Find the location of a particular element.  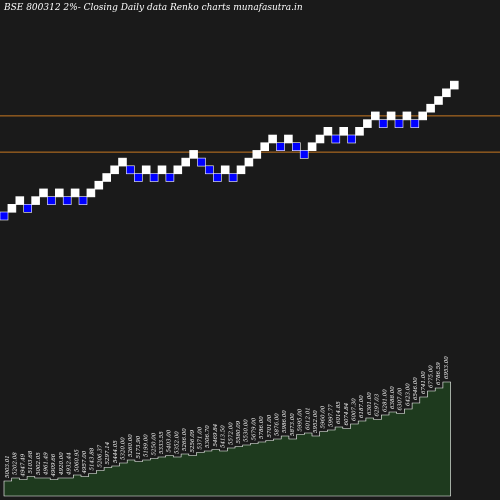

level-lines is located at coordinates (250, 134).